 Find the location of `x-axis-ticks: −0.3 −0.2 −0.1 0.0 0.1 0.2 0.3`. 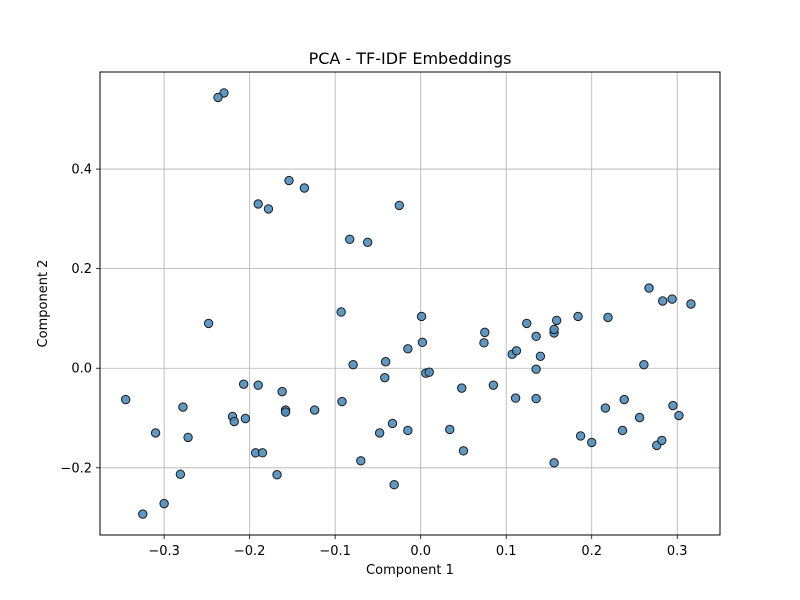

x-axis-ticks: −0.3 −0.2 −0.1 0.0 0.1 0.2 0.3 is located at coordinates (418, 547).